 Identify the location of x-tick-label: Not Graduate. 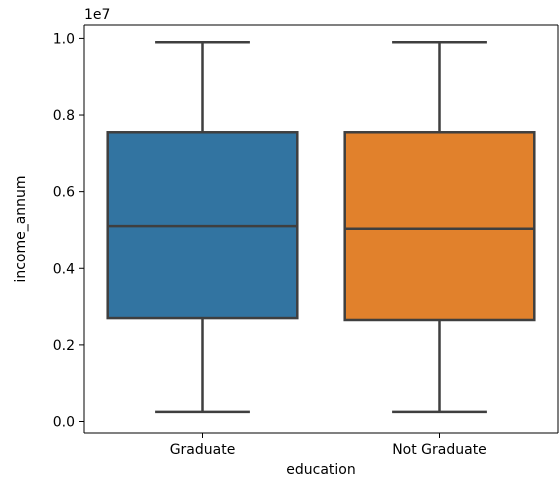
(439, 450).